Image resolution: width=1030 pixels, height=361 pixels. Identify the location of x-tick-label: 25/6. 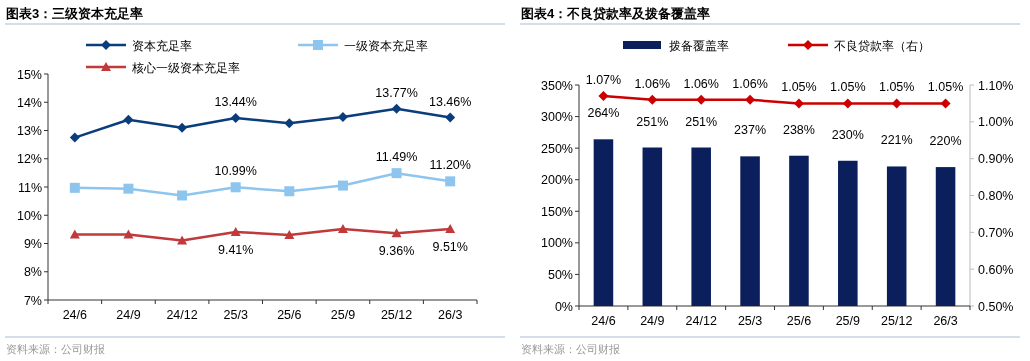
(799, 321).